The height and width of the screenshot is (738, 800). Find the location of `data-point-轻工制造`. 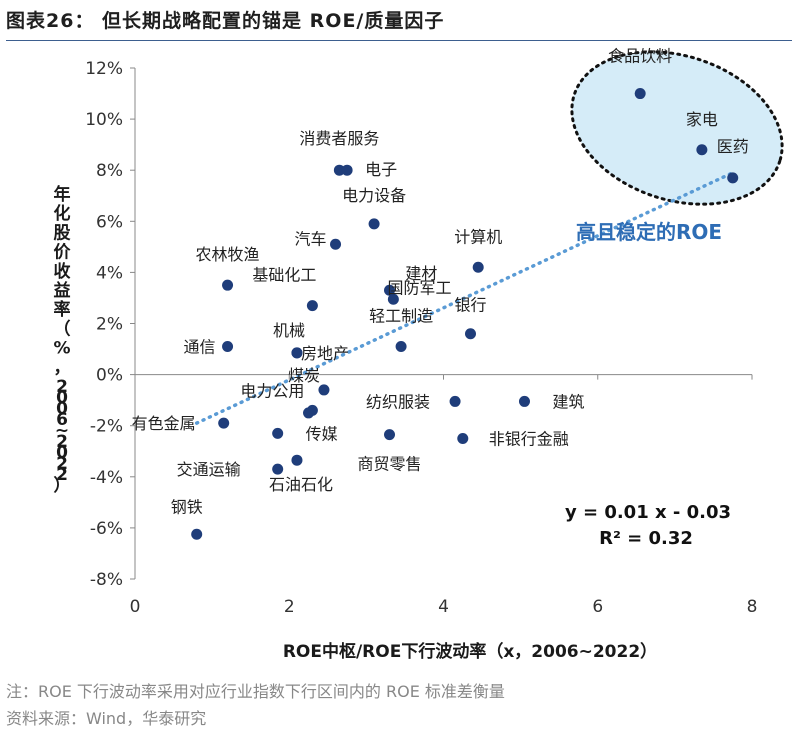

data-point-轻工制造 is located at coordinates (401, 346).